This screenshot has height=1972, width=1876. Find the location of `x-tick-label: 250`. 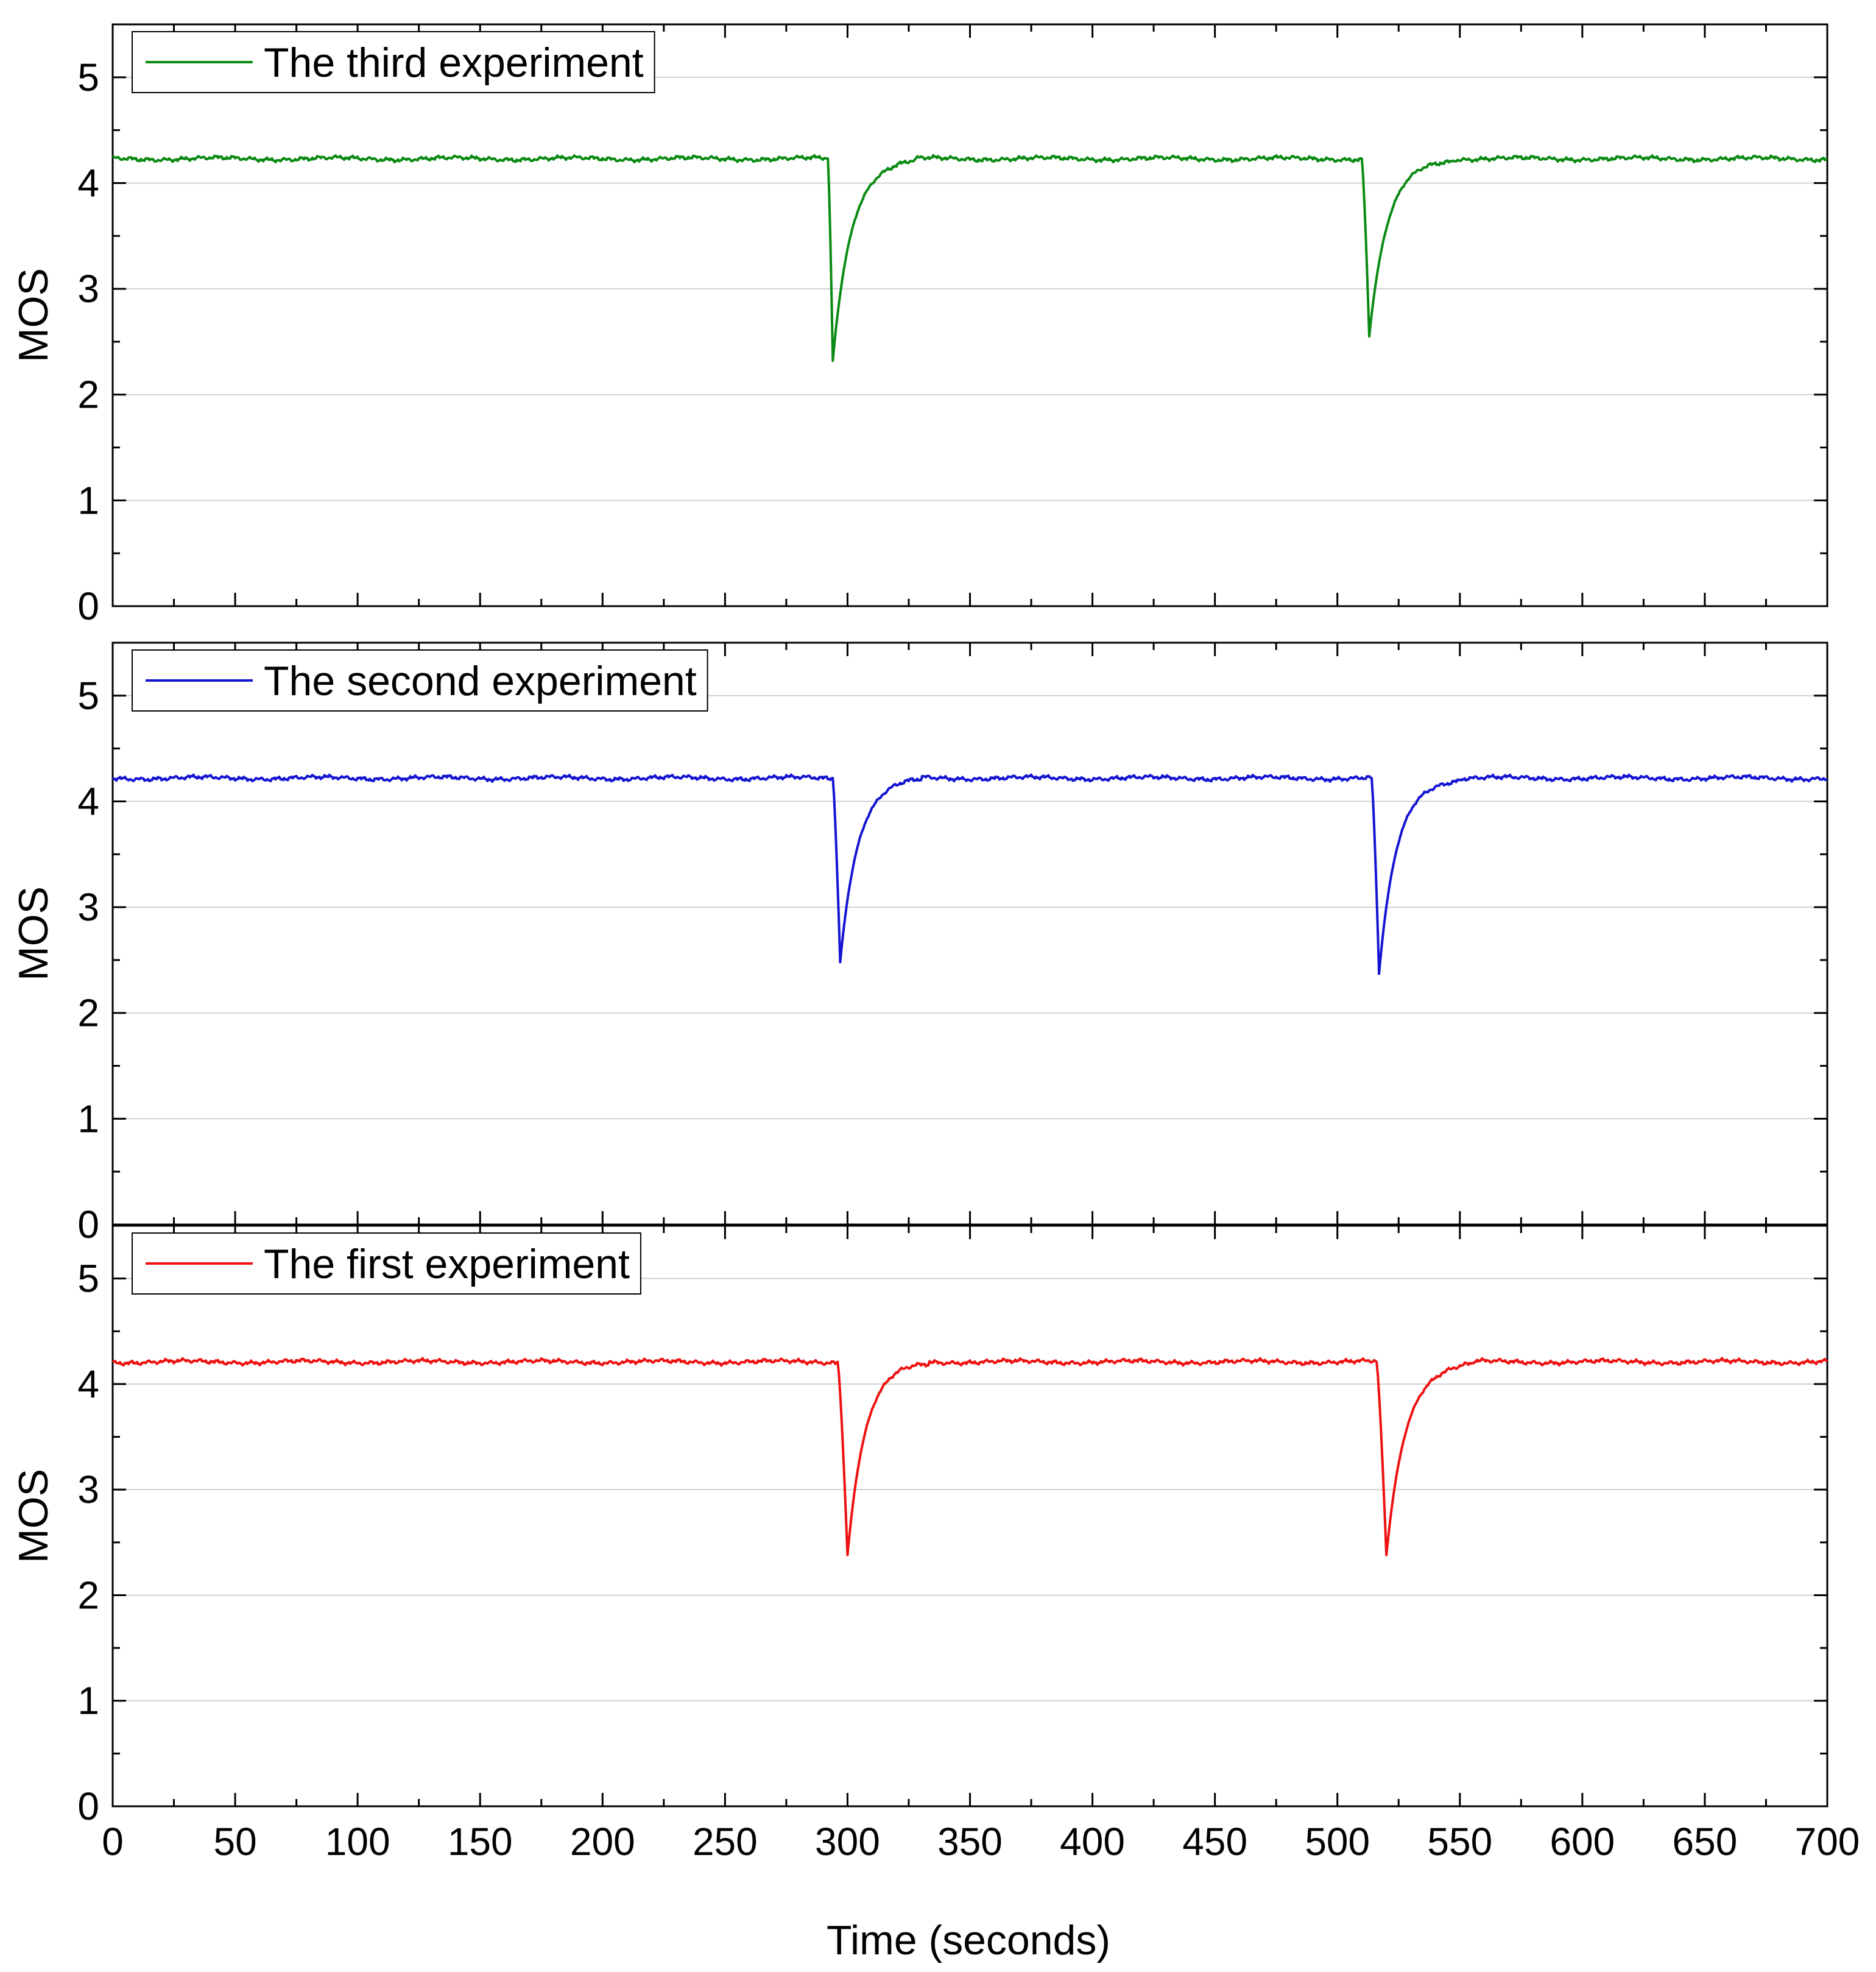

x-tick-label: 250 is located at coordinates (726, 1842).